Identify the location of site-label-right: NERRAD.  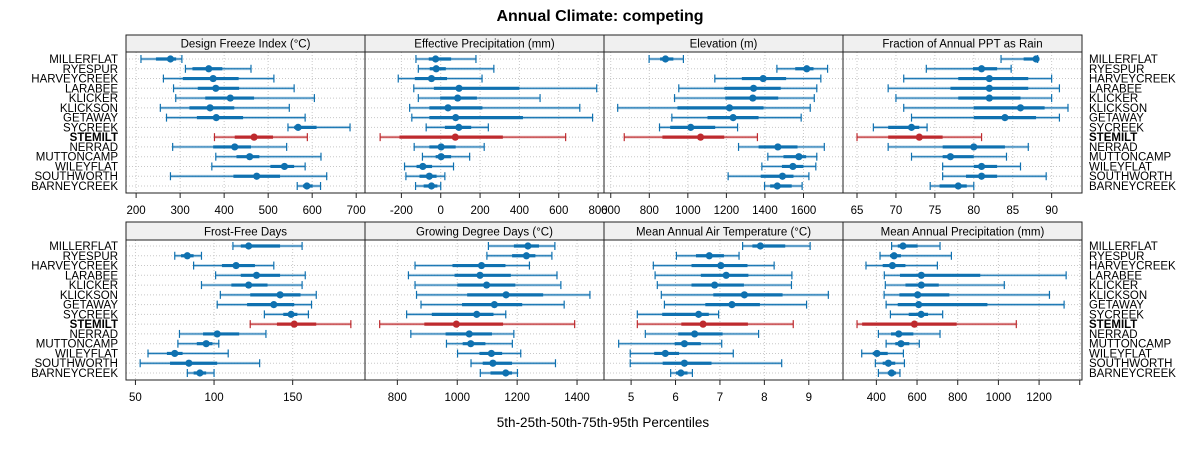
(1113, 335).